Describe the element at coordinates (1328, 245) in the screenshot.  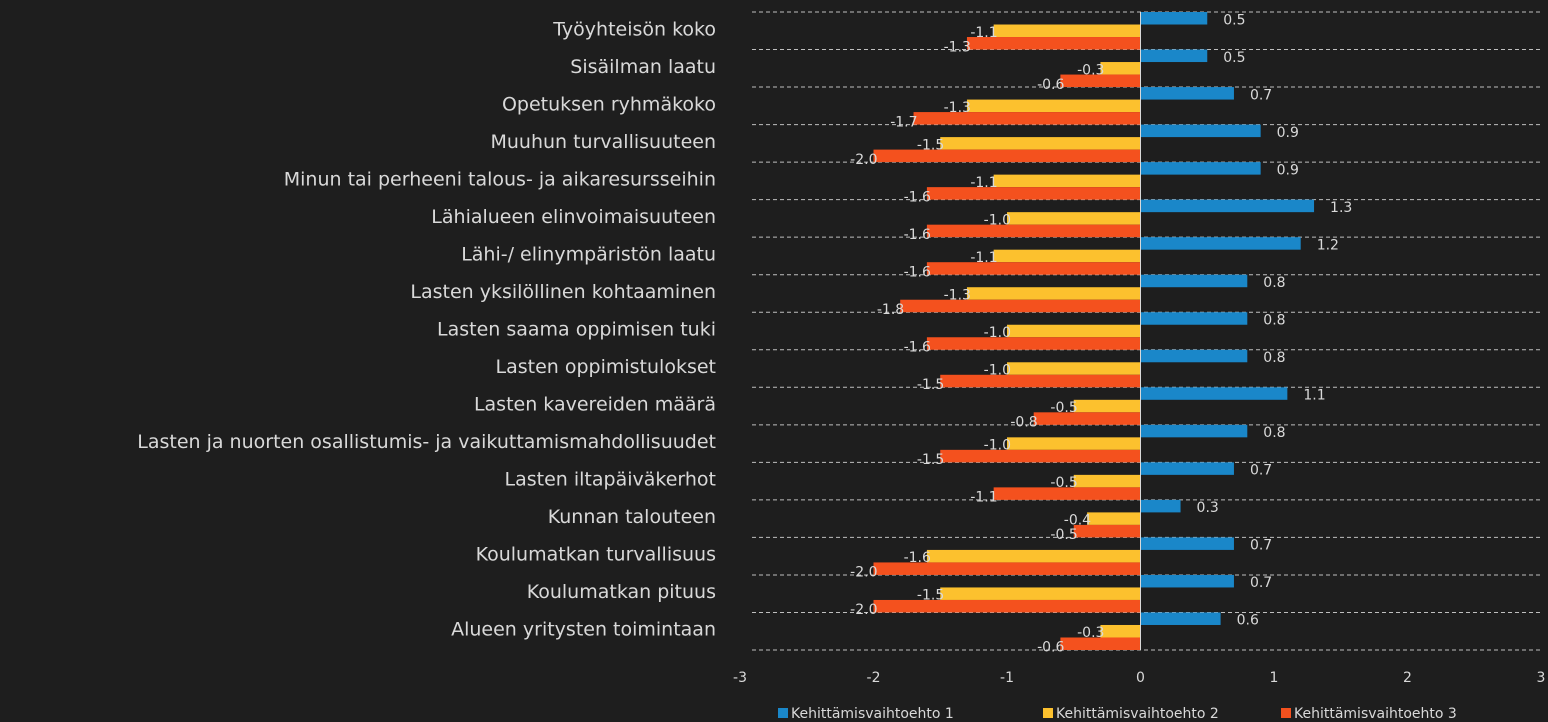
I see `data-label: 1.2` at that location.